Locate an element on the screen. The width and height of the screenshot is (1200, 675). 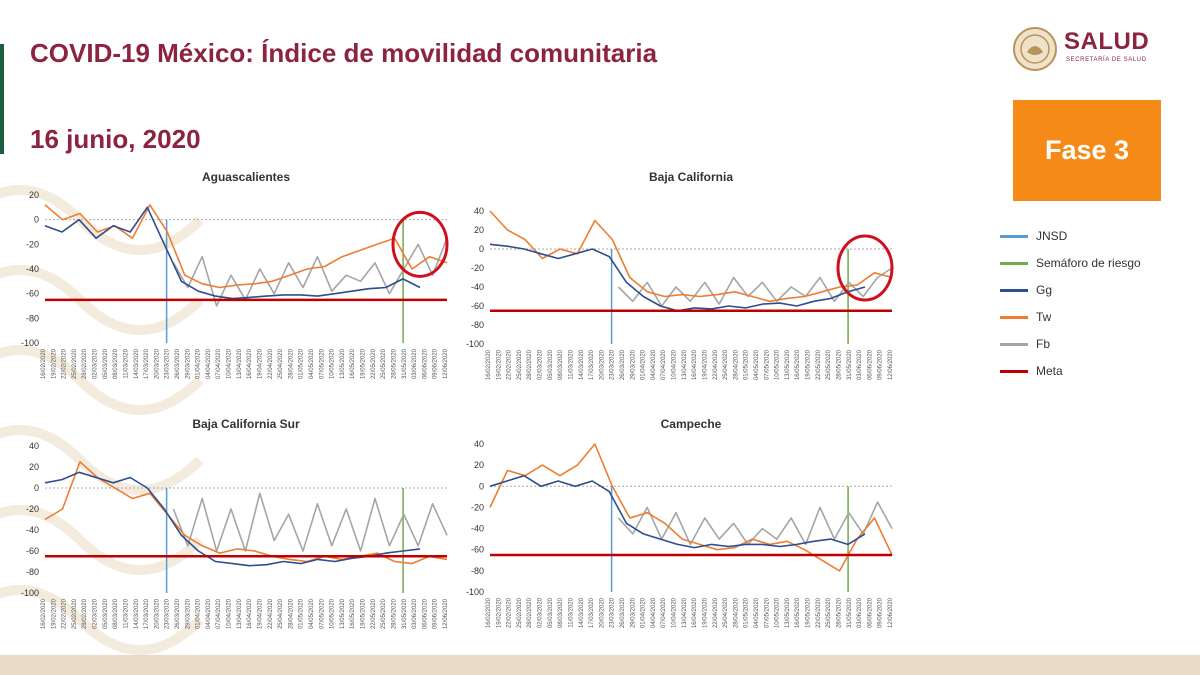
legend-label: Tw is located at coordinates (1044, 317).